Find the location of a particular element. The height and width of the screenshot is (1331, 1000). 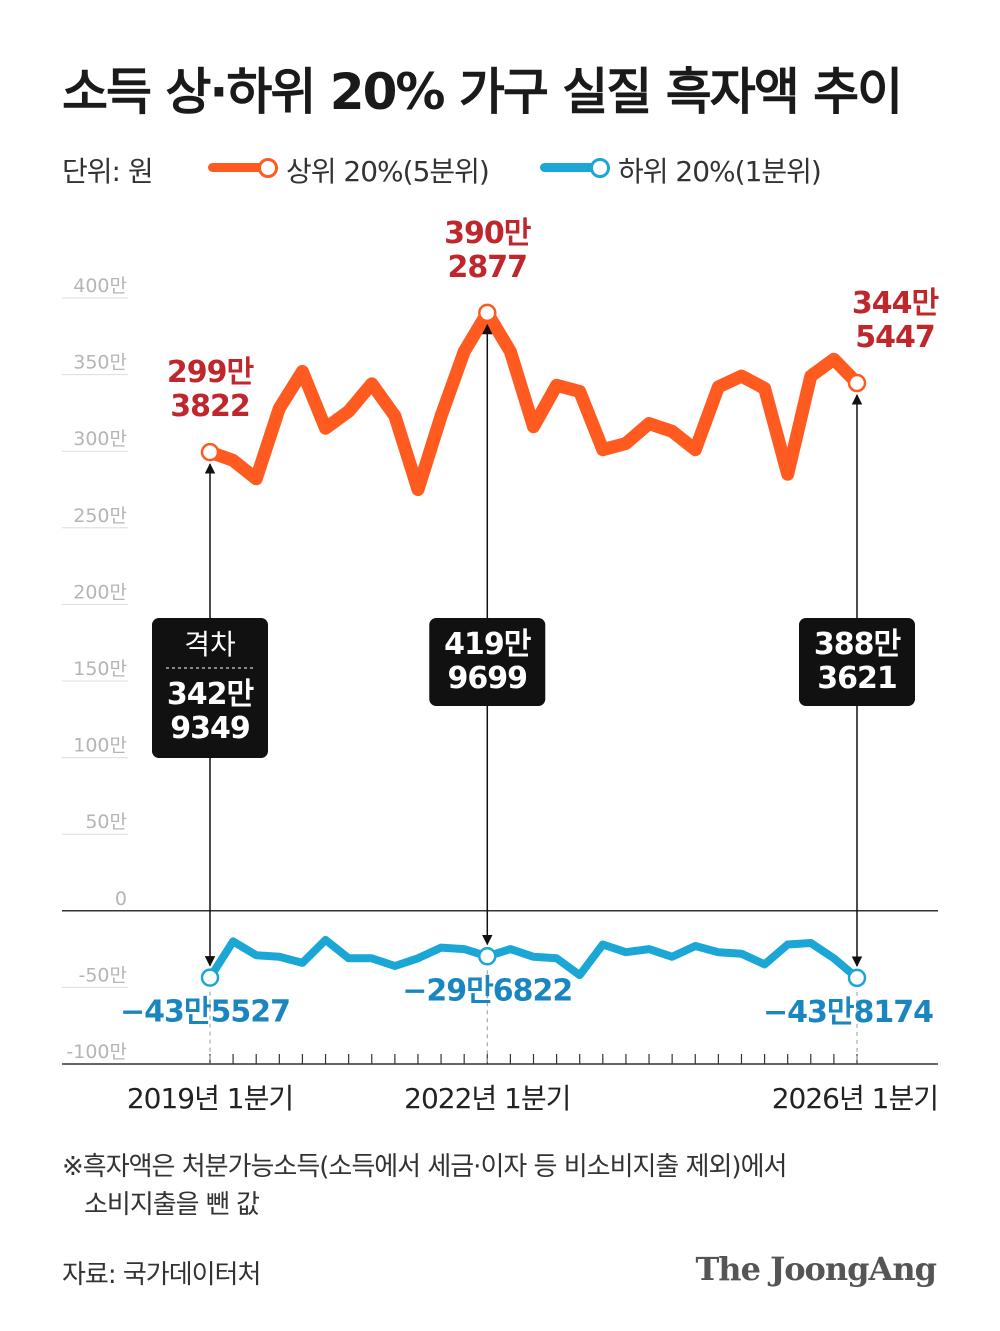

x-tick-label: 2019년 1분기 is located at coordinates (210, 1098).